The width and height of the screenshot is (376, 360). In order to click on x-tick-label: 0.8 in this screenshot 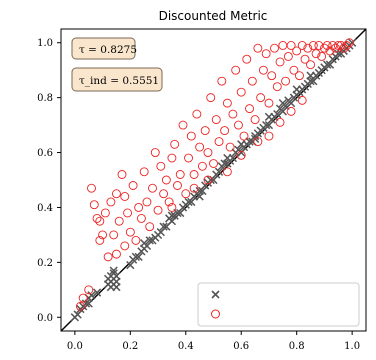, I will do `click(297, 346)`.